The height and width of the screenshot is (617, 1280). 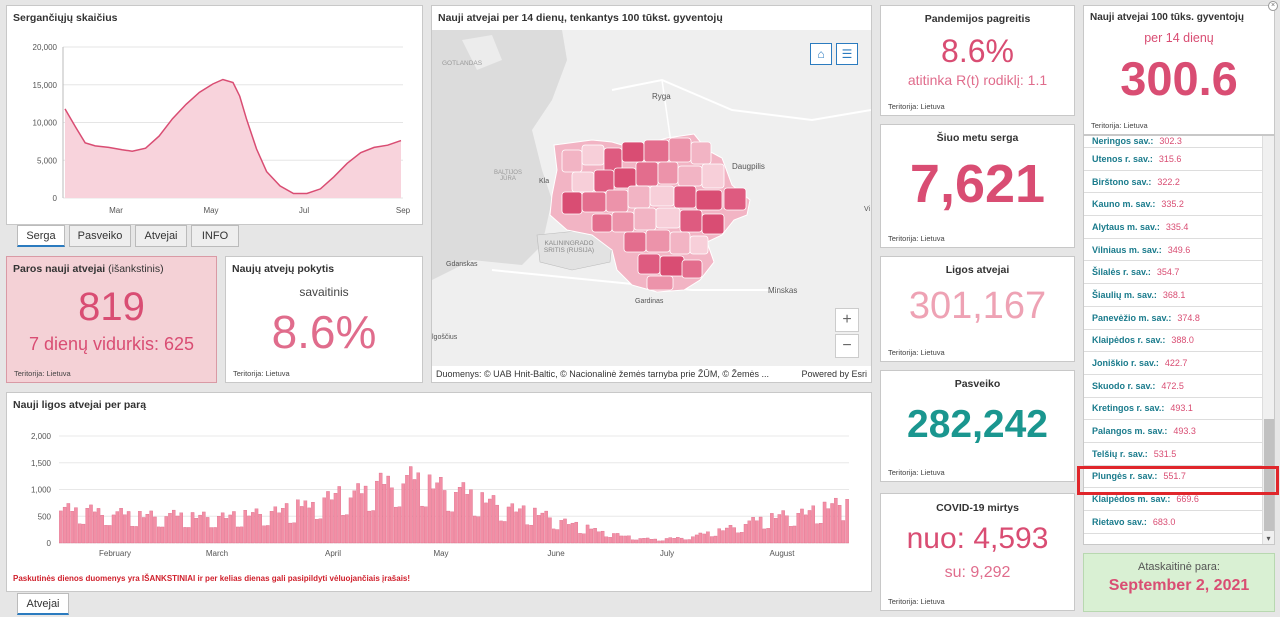 I want to click on sick-value: 7,621, so click(x=977, y=184).